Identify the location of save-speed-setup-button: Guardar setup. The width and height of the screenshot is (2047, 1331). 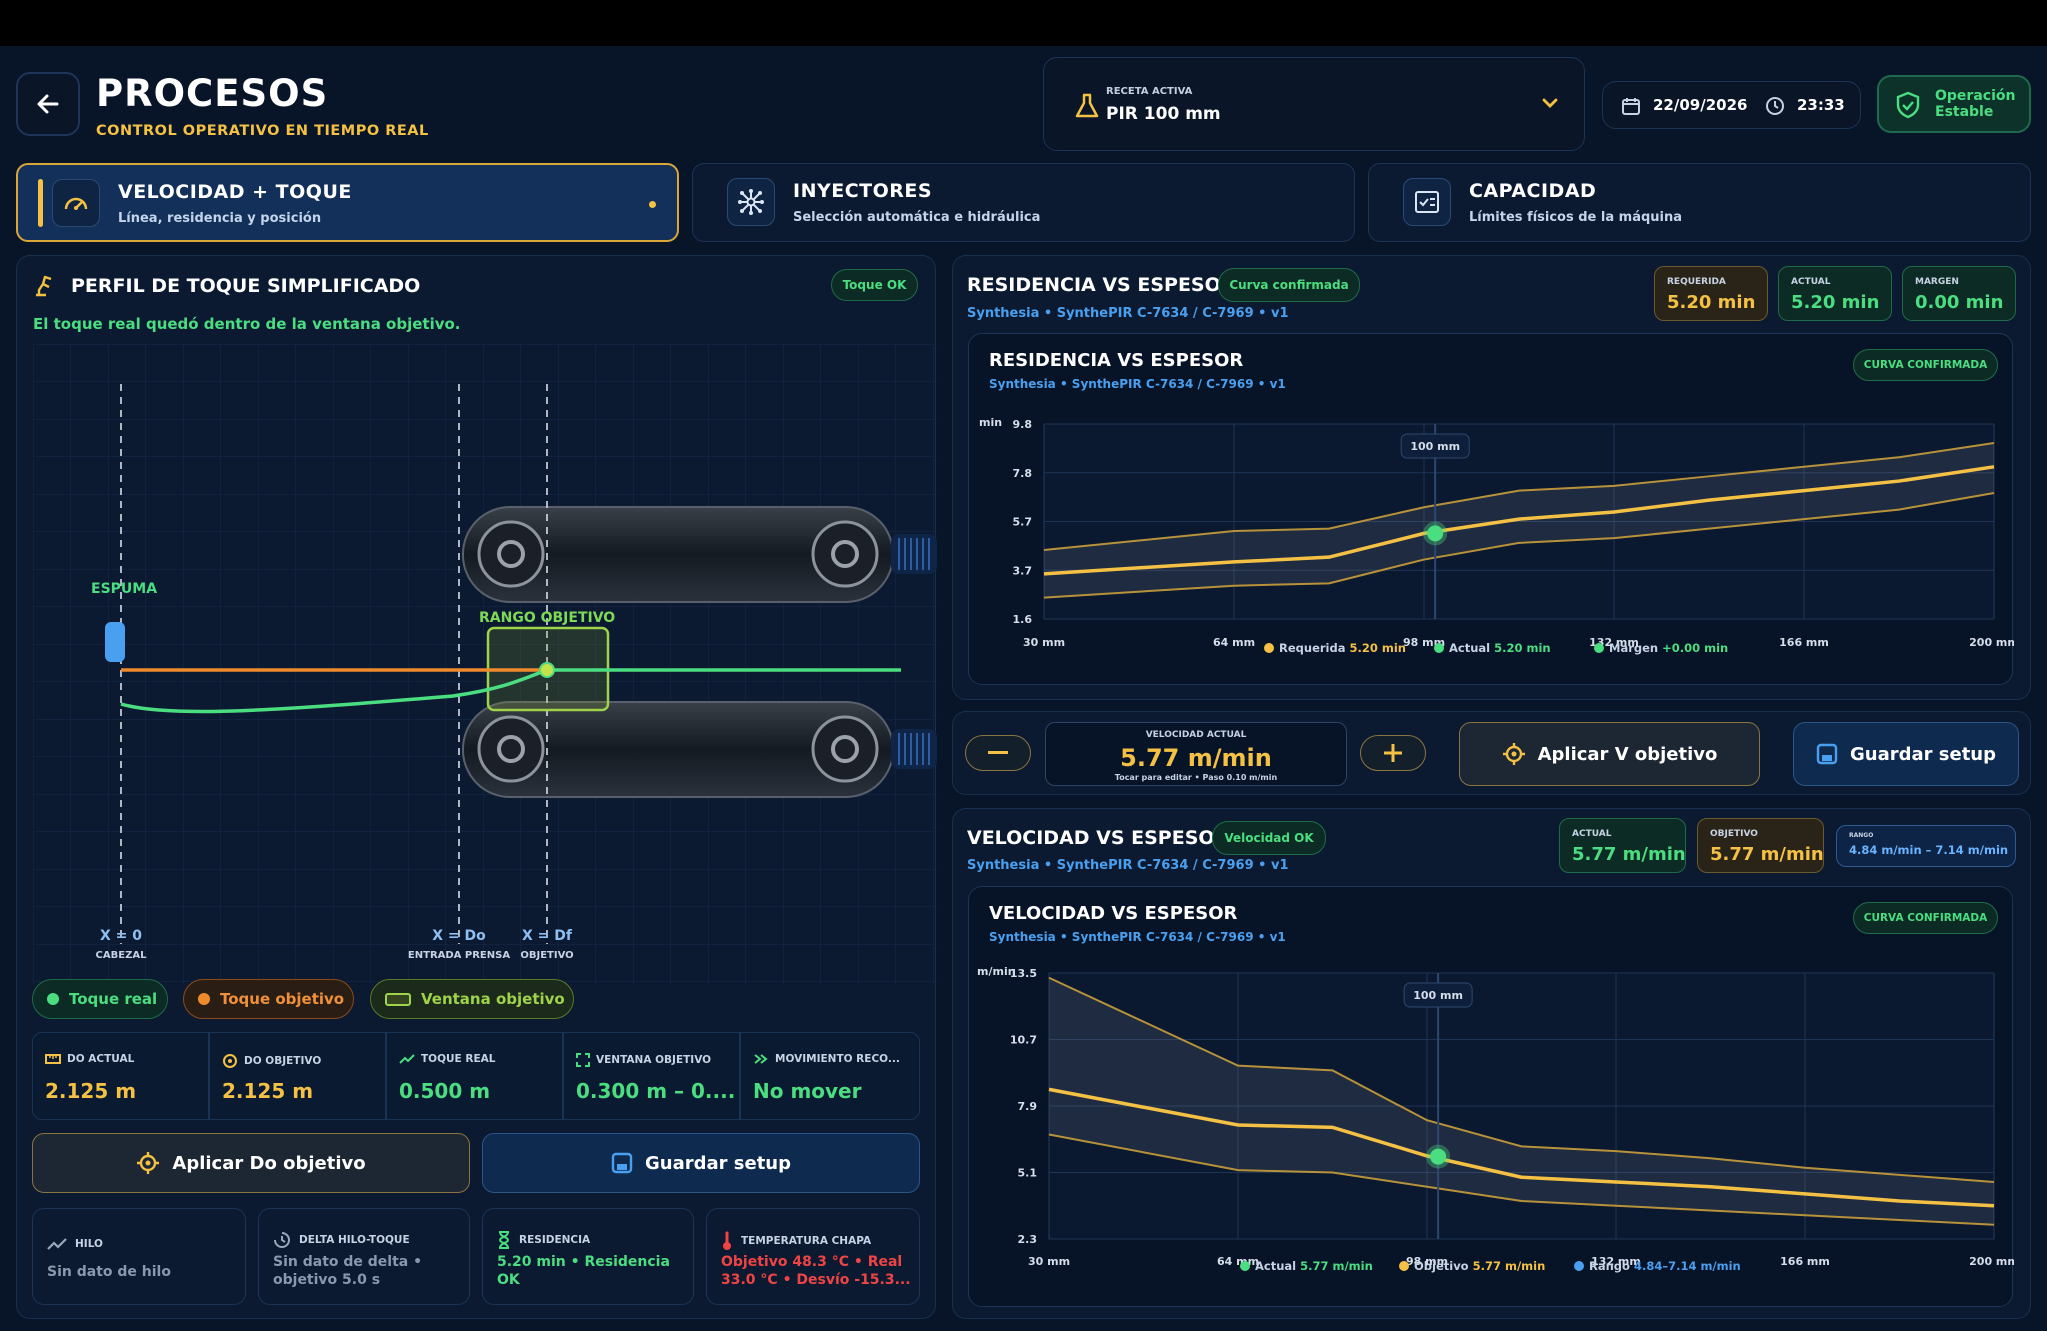
(1906, 754).